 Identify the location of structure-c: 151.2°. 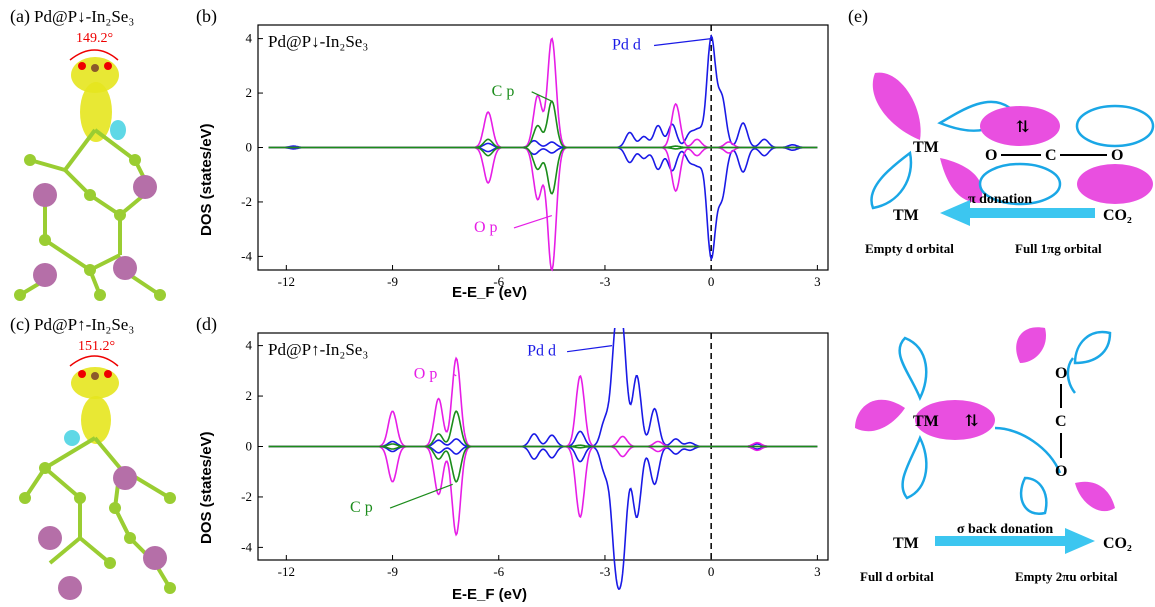
(97, 469).